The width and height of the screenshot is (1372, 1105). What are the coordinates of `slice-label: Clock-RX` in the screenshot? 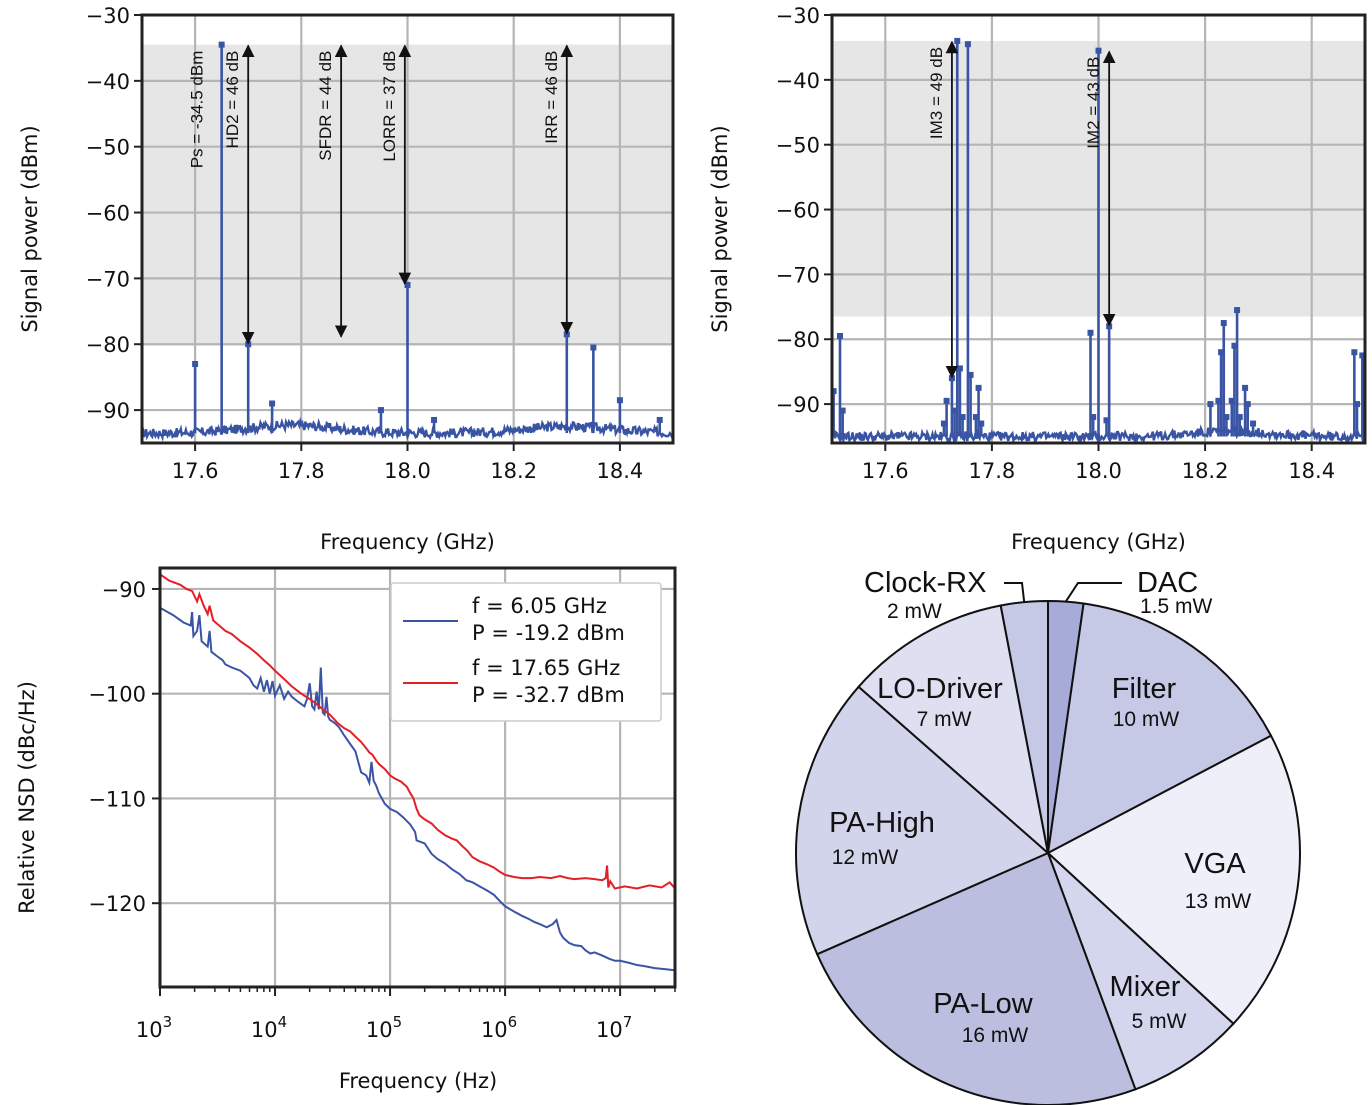 It's located at (925, 583).